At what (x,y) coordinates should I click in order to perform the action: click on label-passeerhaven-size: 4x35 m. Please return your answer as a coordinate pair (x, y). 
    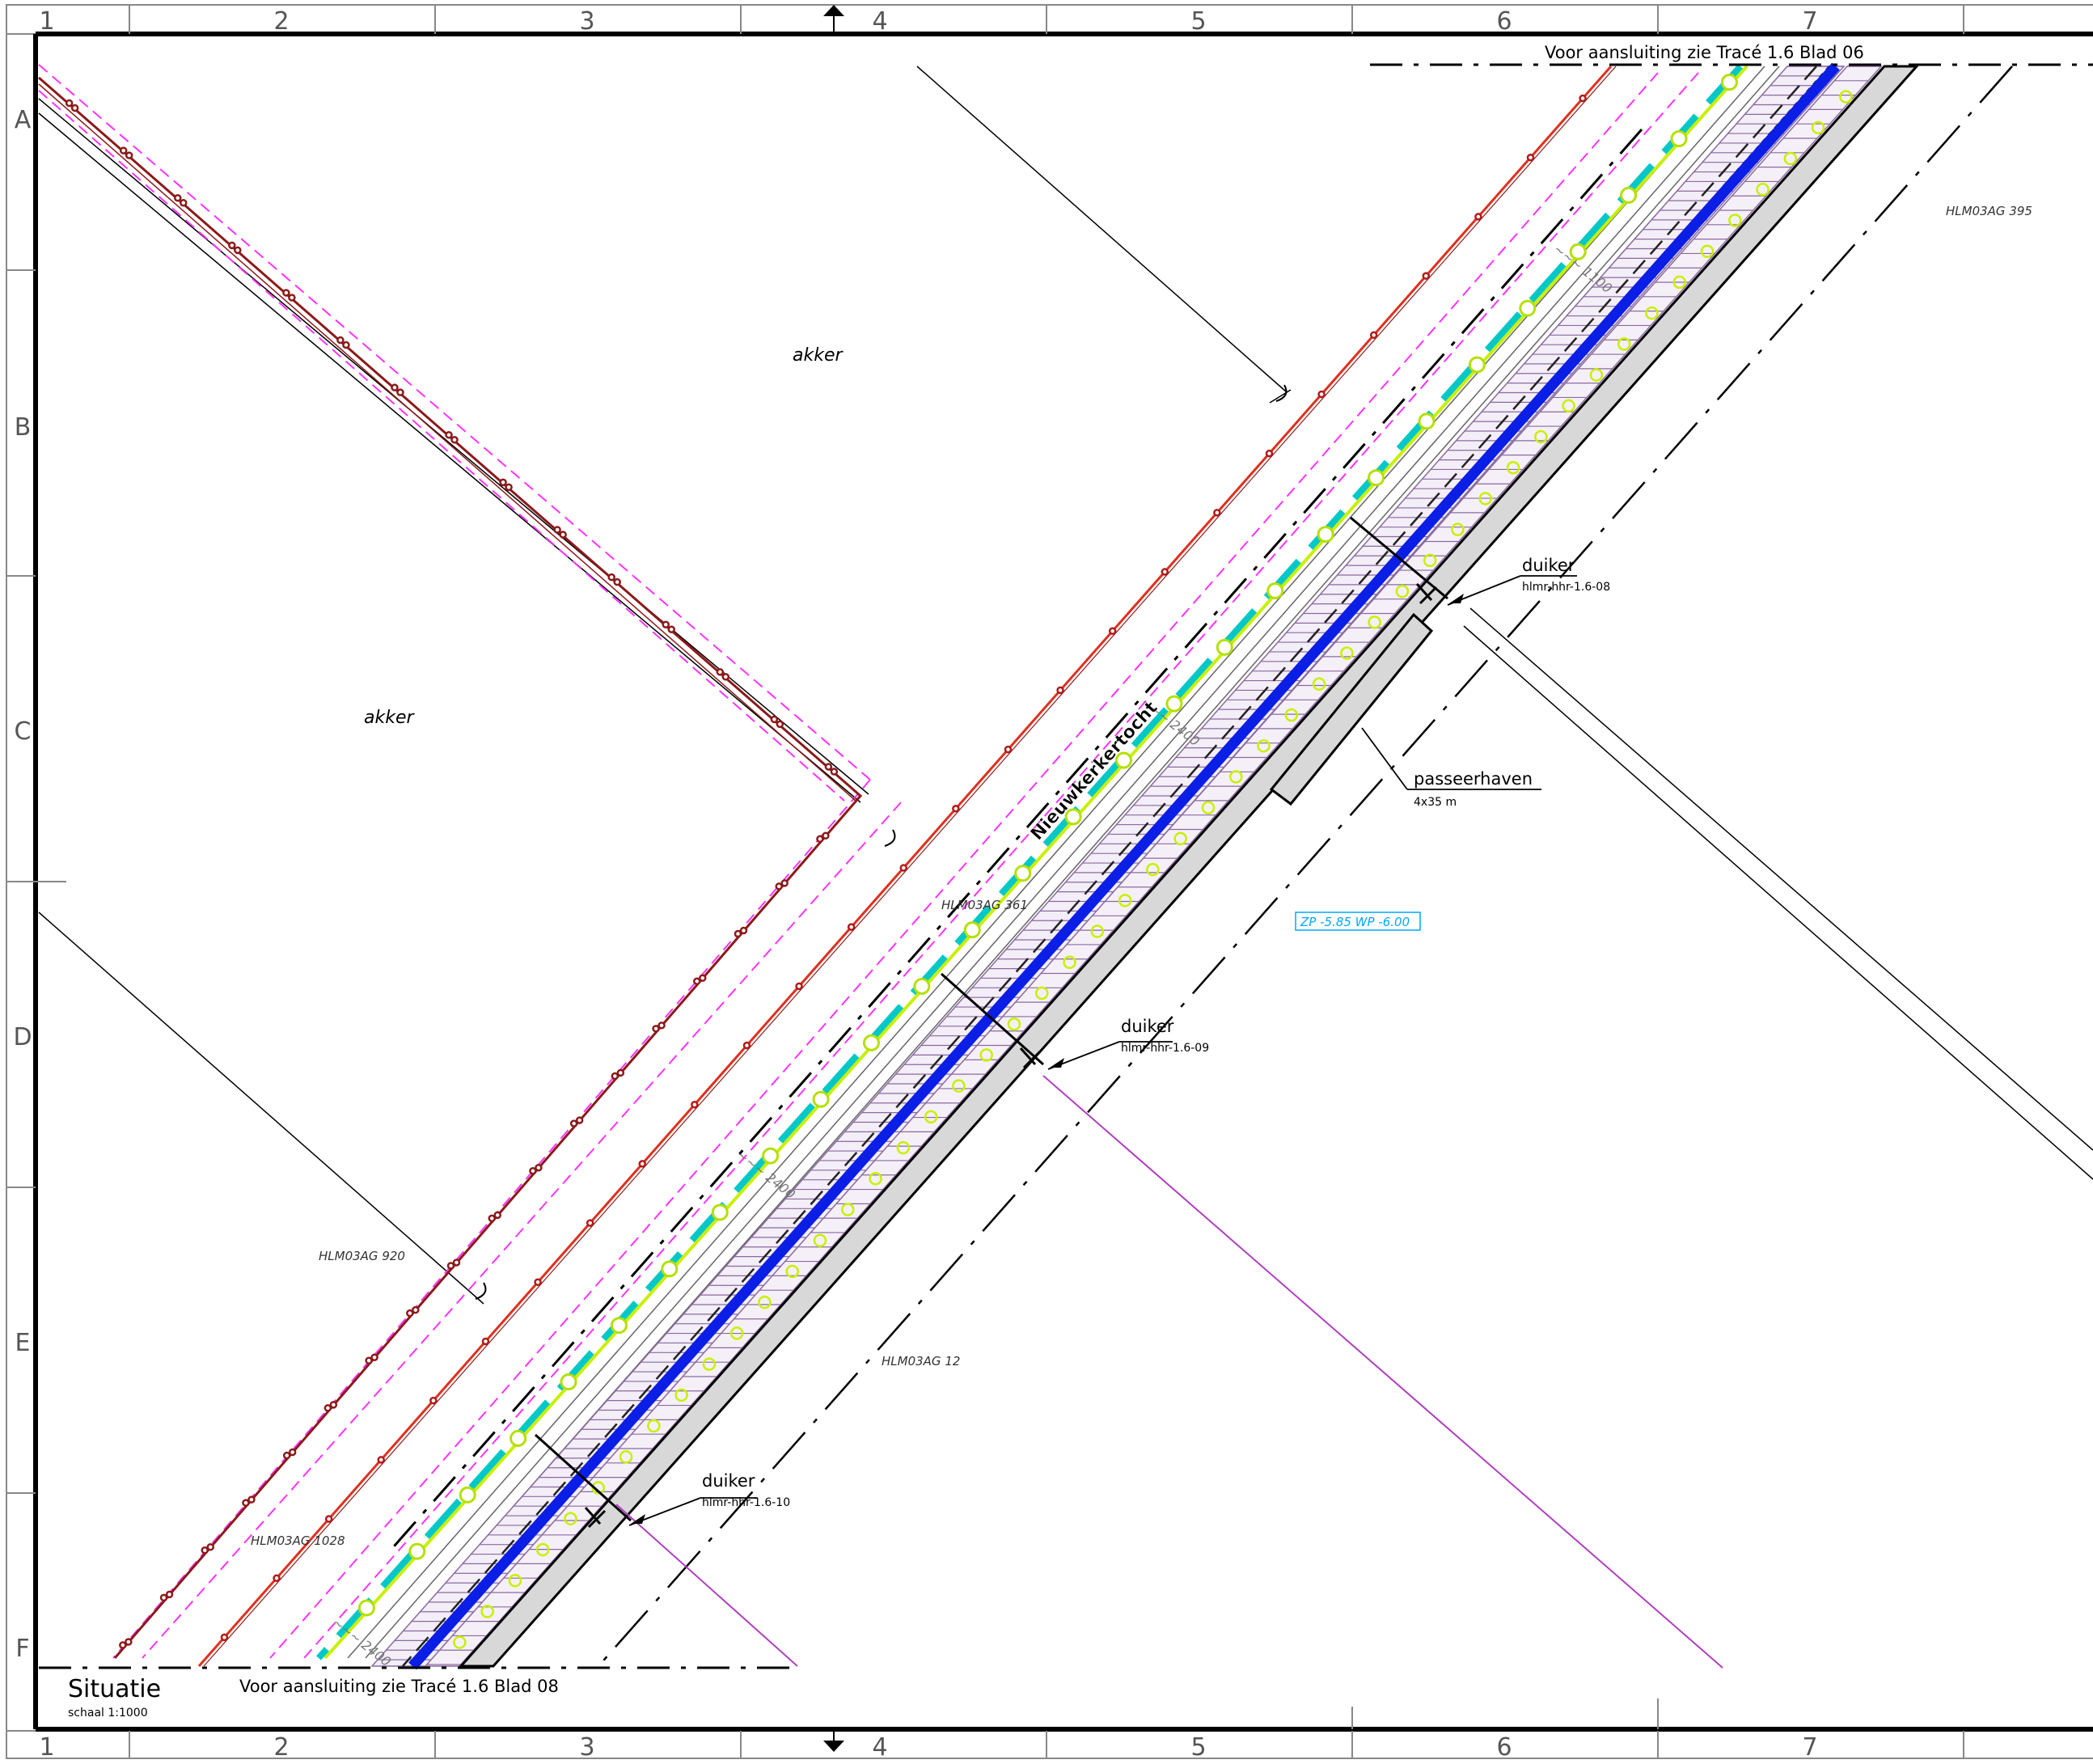
    Looking at the image, I should click on (1435, 802).